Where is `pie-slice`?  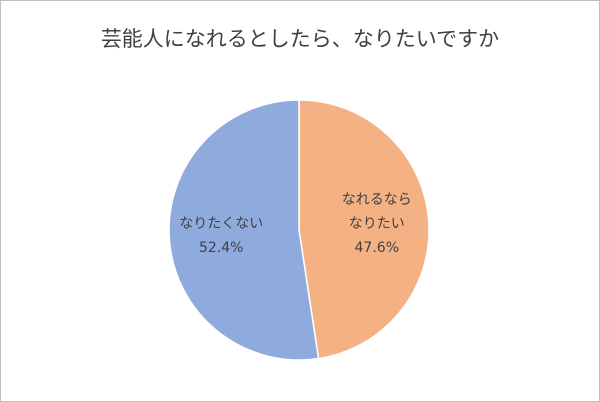
pie-slice is located at coordinates (364, 229).